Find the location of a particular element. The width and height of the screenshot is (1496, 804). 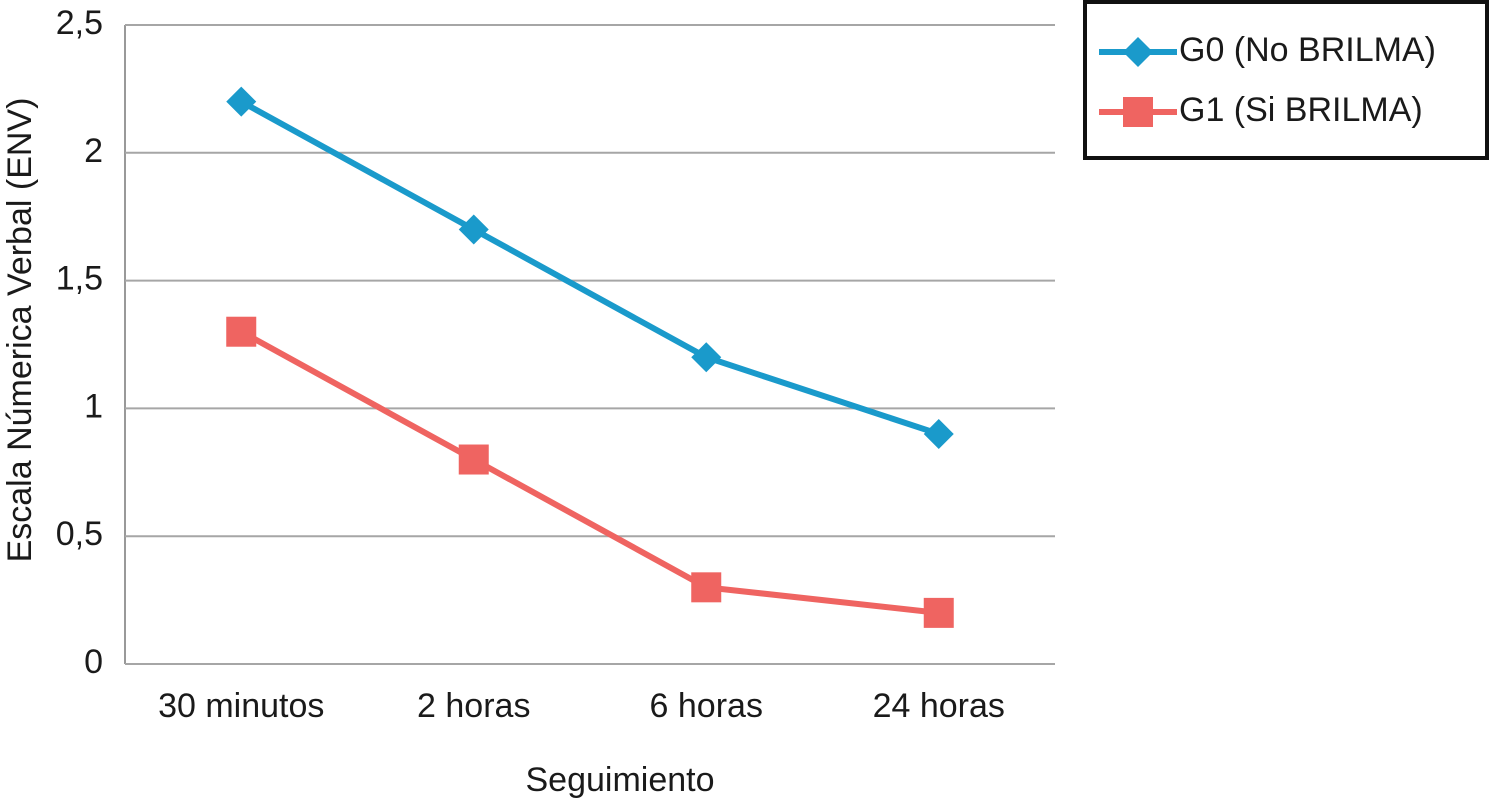

y-tick-label: 2 is located at coordinates (93, 151).